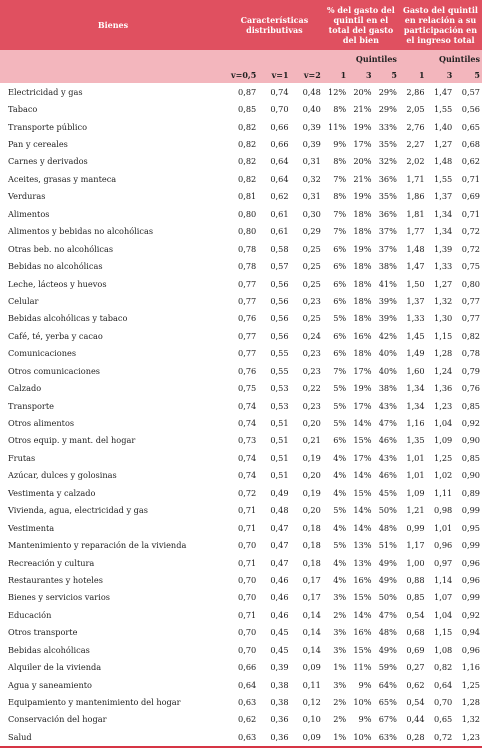  I want to click on table-row: Tabaco 0,85 0,70 0,40 8% 21% 29% 2,05 1,55 0,56, so click(241, 108).